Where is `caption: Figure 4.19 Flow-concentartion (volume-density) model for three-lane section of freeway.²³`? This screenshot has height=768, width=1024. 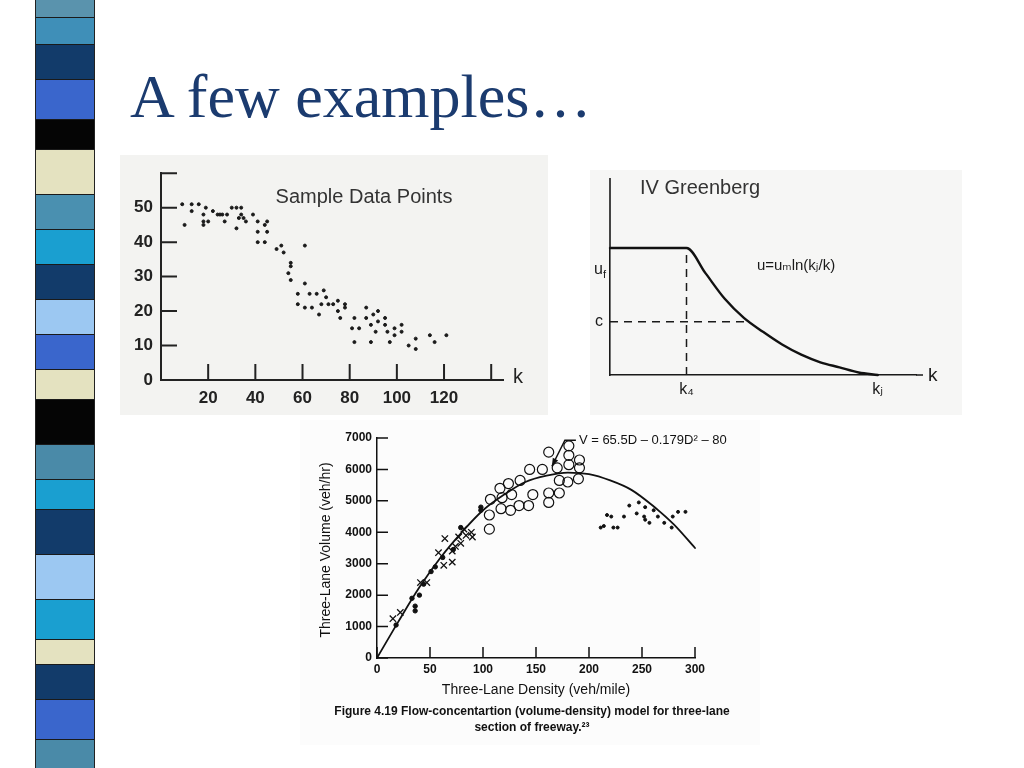
caption: Figure 4.19 Flow-concentartion (volume-density) model for three-lane section of freeway.²³ is located at coordinates (532, 719).